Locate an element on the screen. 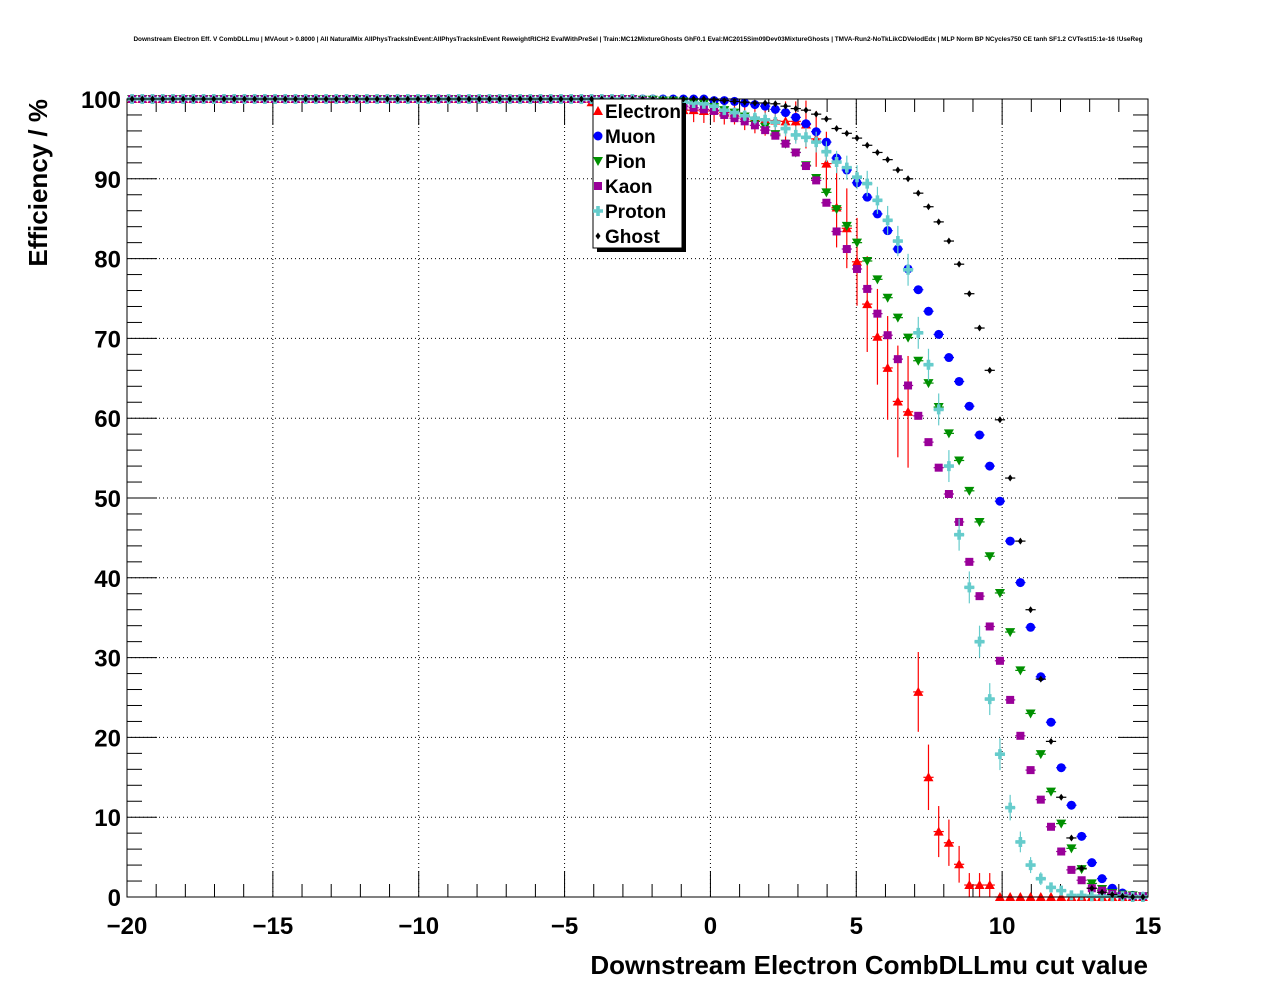  x-tick-label: −15 is located at coordinates (272, 926).